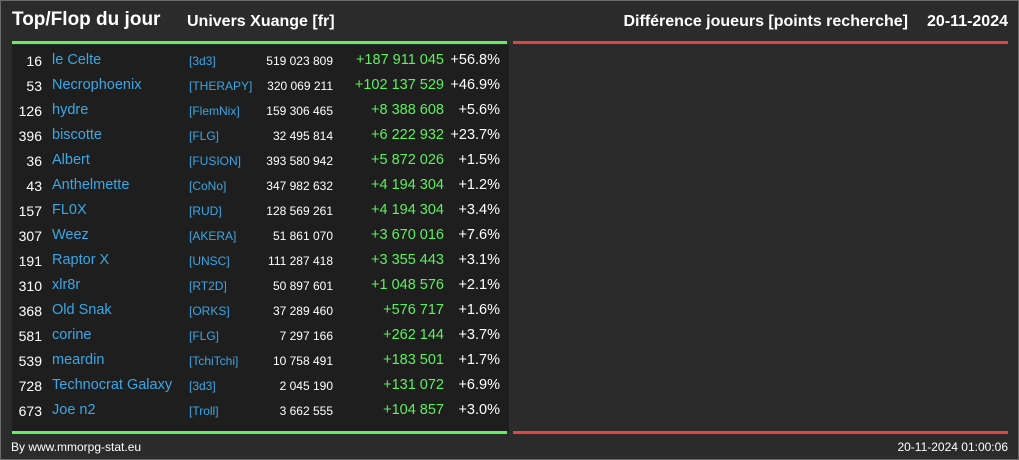 The image size is (1019, 460). Describe the element at coordinates (475, 85) in the screenshot. I see `percent-cell: +46.9%` at that location.